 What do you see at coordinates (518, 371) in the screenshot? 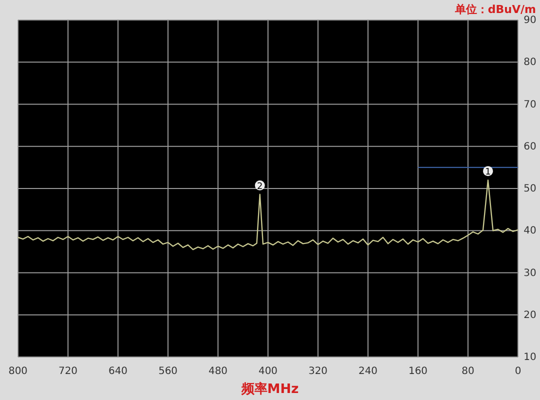
I see `x-tick-label: 0` at bounding box center [518, 371].